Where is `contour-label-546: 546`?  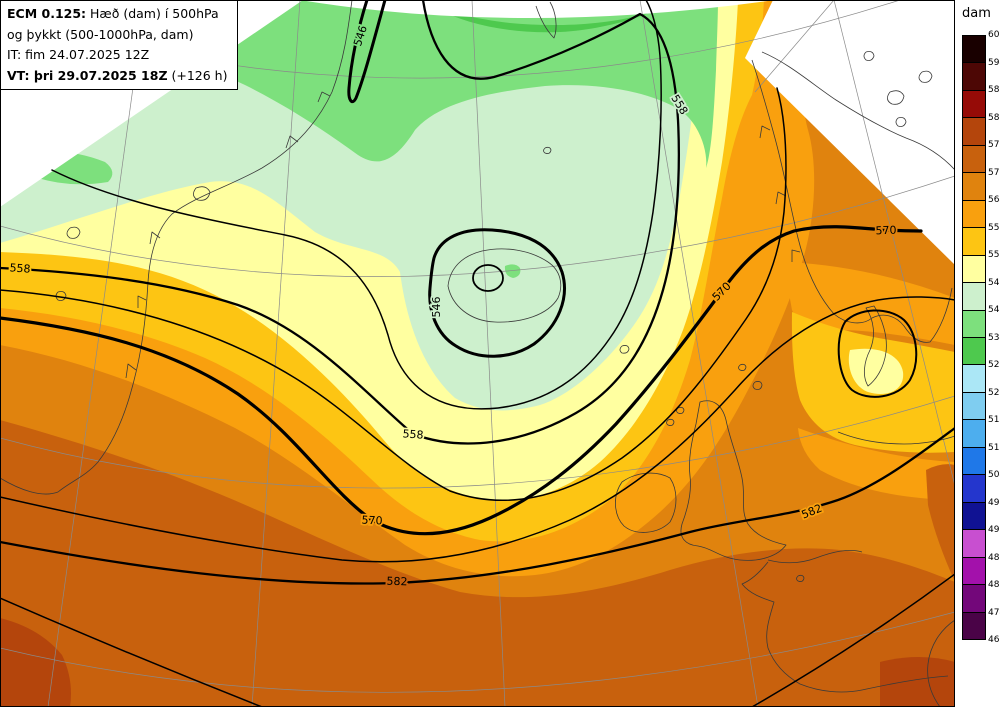 contour-label-546: 546 is located at coordinates (436, 307).